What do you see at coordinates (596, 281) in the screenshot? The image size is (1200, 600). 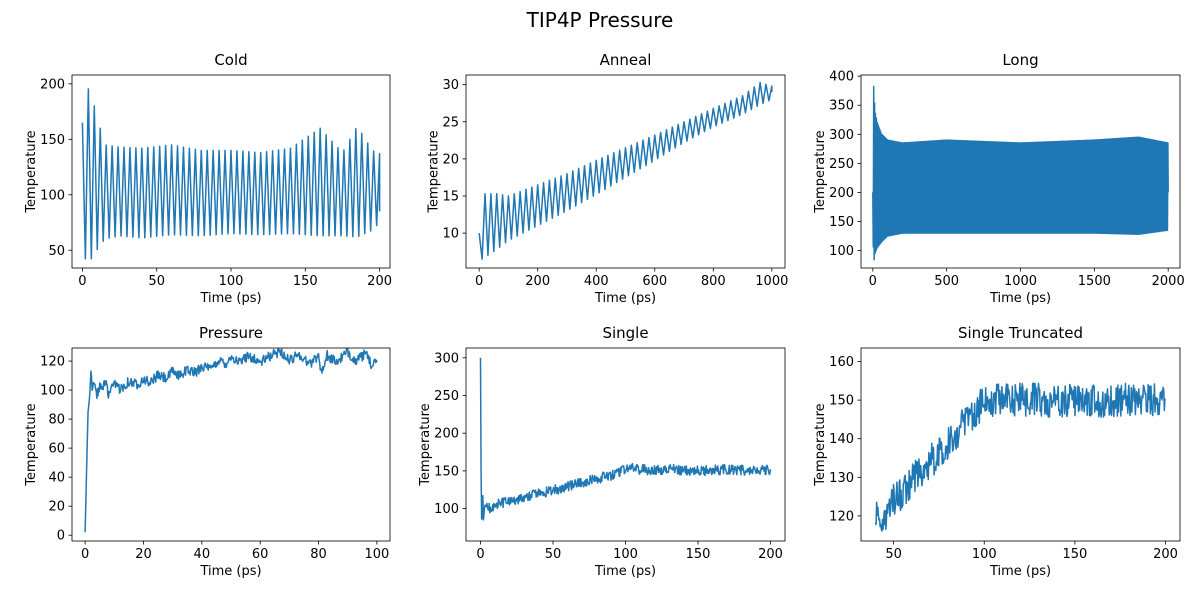 I see `x-tick-label: 400` at bounding box center [596, 281].